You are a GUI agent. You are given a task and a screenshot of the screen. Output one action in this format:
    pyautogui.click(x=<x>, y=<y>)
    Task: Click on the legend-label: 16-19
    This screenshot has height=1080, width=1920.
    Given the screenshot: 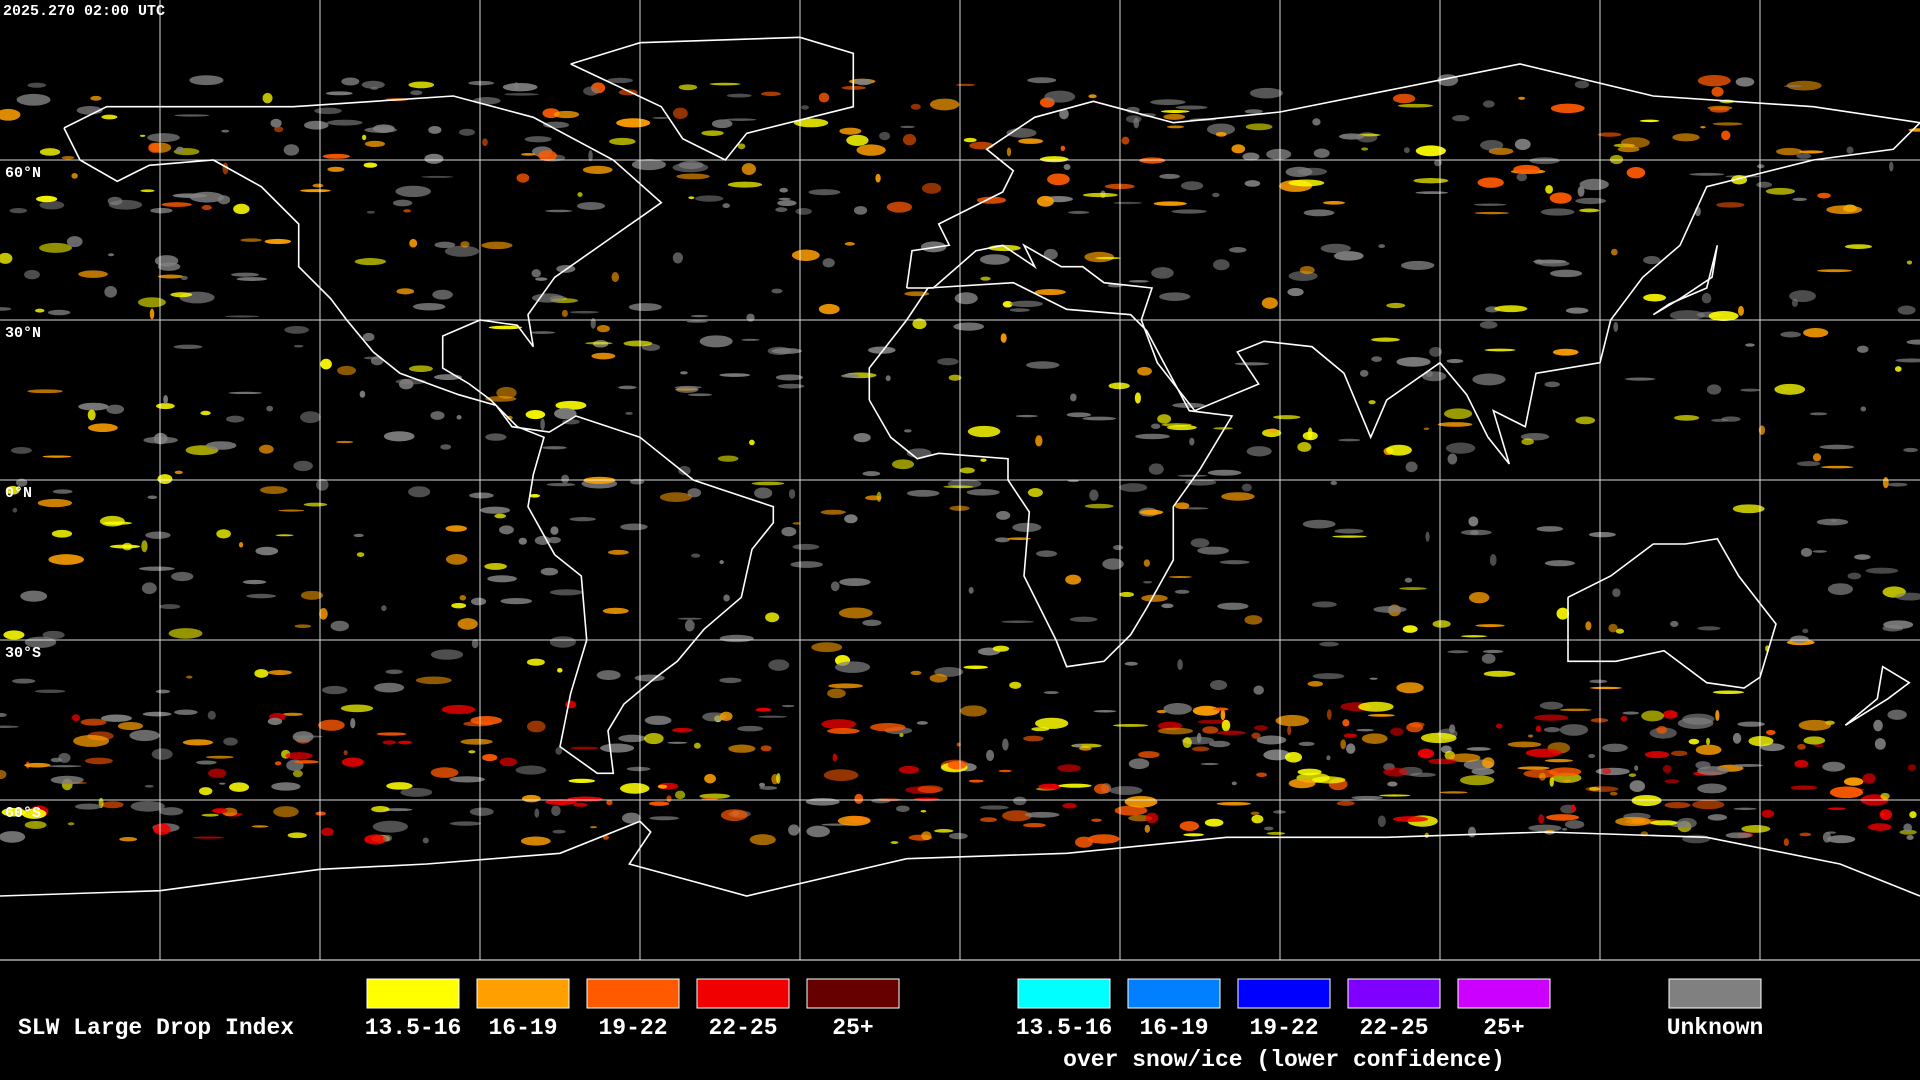 What is the action you would take?
    pyautogui.click(x=522, y=1028)
    